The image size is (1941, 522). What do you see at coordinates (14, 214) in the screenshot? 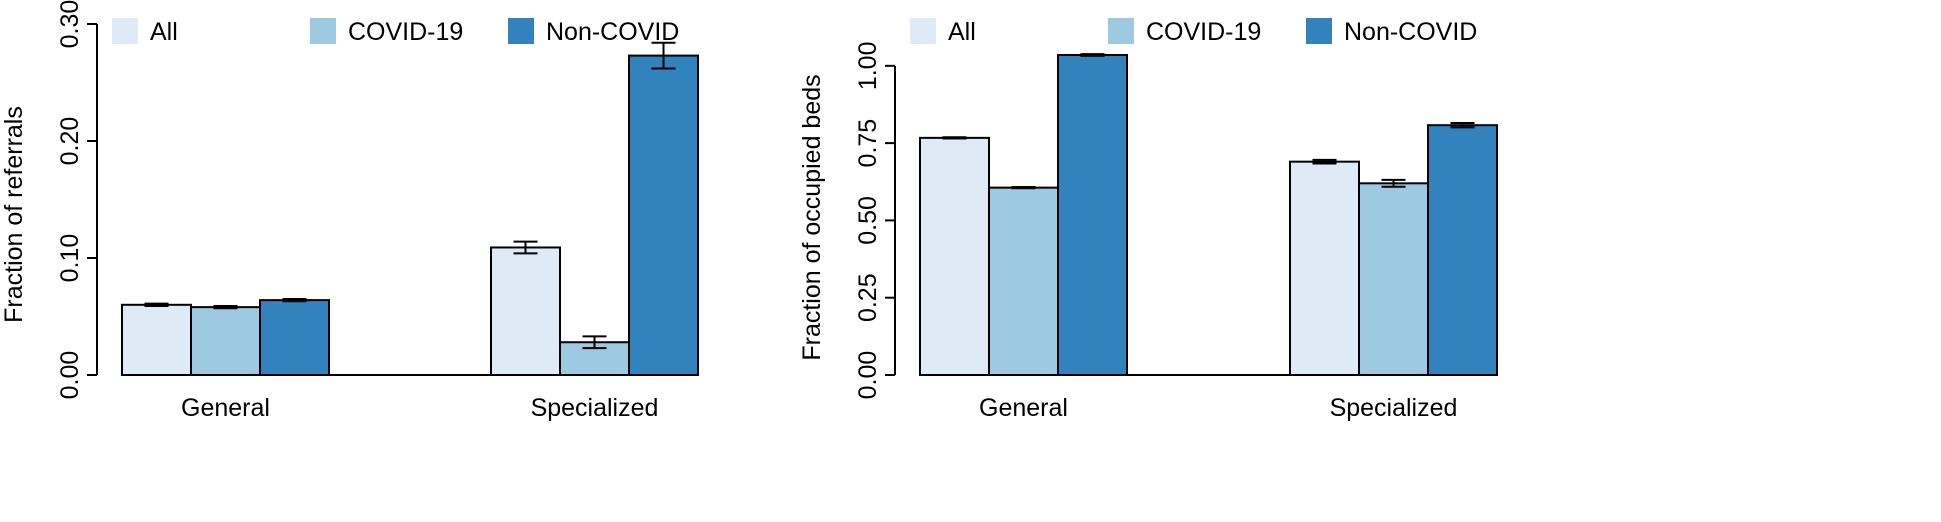
I see `y-axis-title: Fraction of referrals` at bounding box center [14, 214].